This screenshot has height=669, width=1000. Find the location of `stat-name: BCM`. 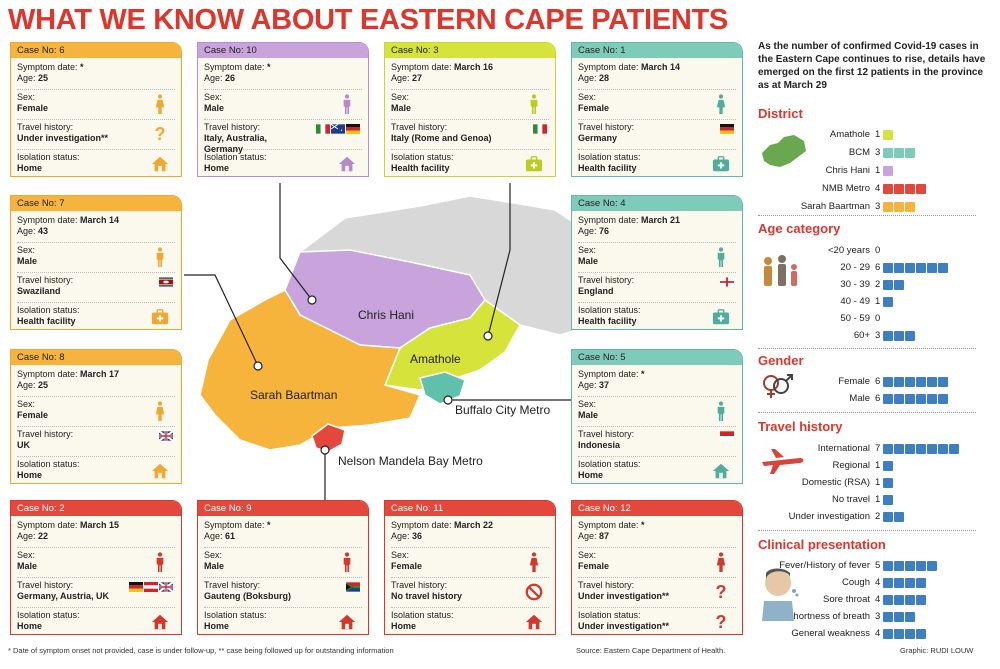

stat-name: BCM is located at coordinates (859, 152).